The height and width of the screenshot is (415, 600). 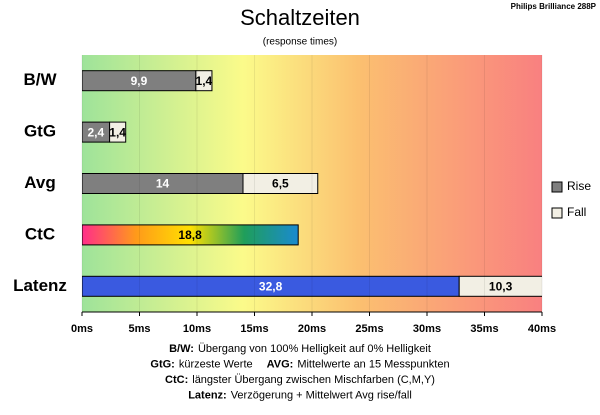 I want to click on y-tick-label: Avg, so click(x=40, y=182).